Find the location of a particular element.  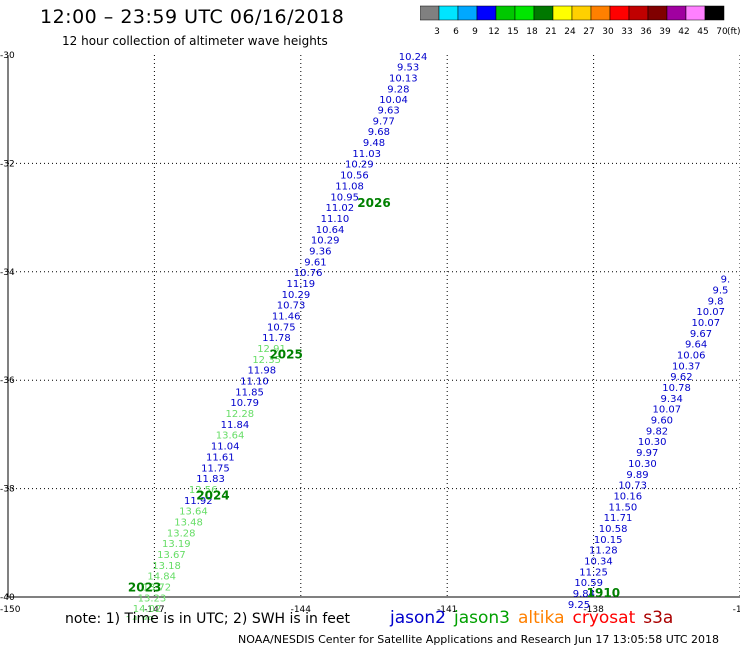

wave-height-label: 9.67 is located at coordinates (701, 334).